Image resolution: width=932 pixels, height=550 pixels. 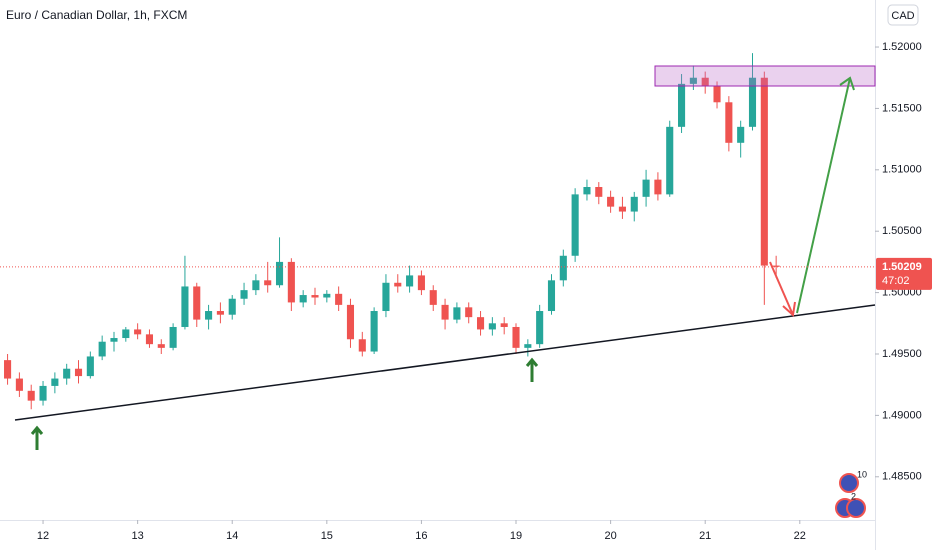 I want to click on x-tick-label: 14, so click(x=232, y=536).